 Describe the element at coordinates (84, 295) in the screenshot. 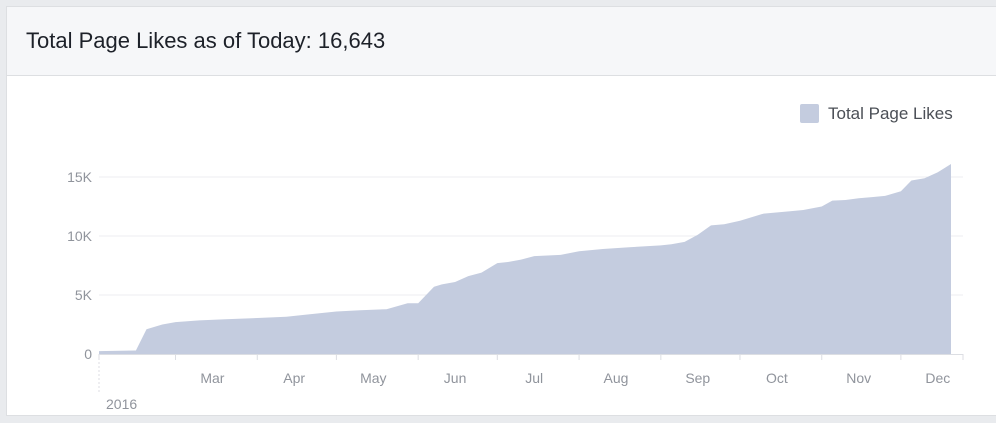

I see `y-tick-label: 5K` at that location.